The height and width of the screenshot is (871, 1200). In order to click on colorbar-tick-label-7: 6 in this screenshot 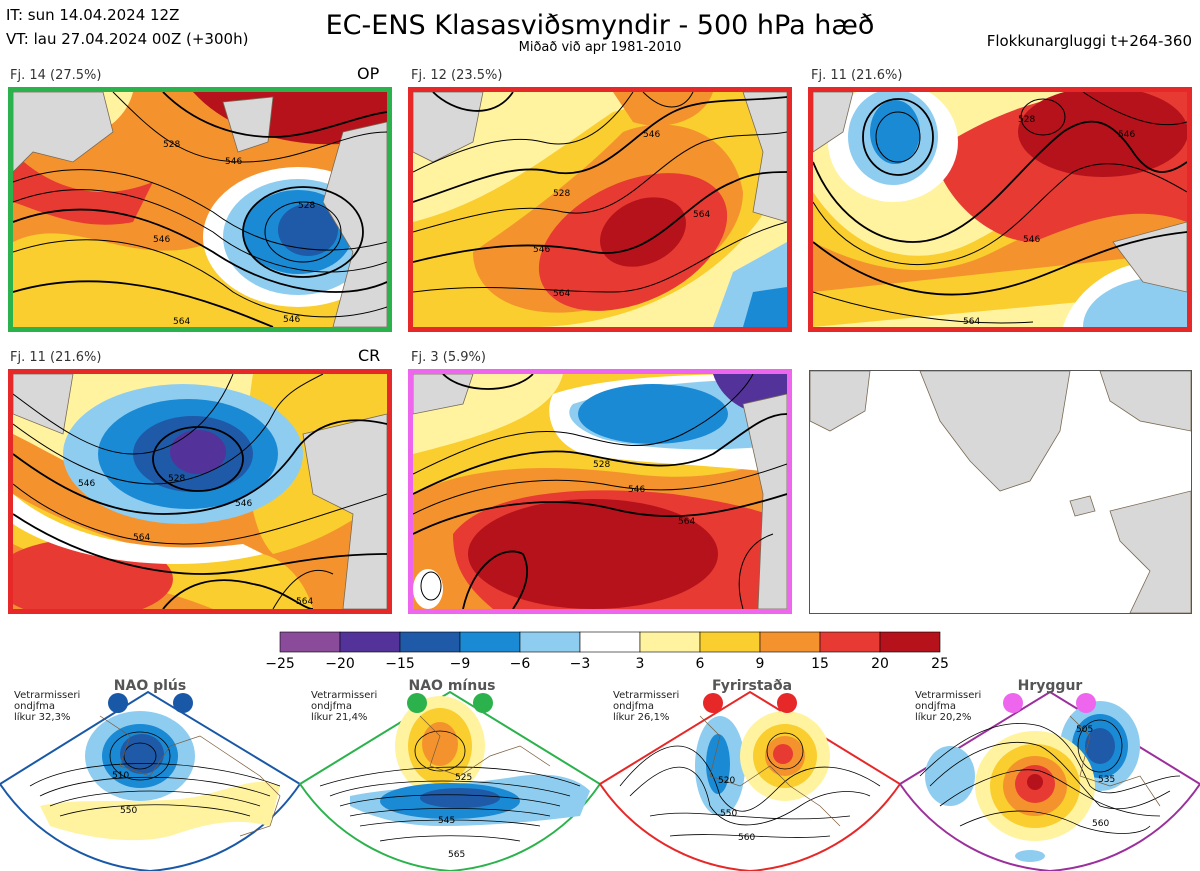, I will do `click(700, 664)`.